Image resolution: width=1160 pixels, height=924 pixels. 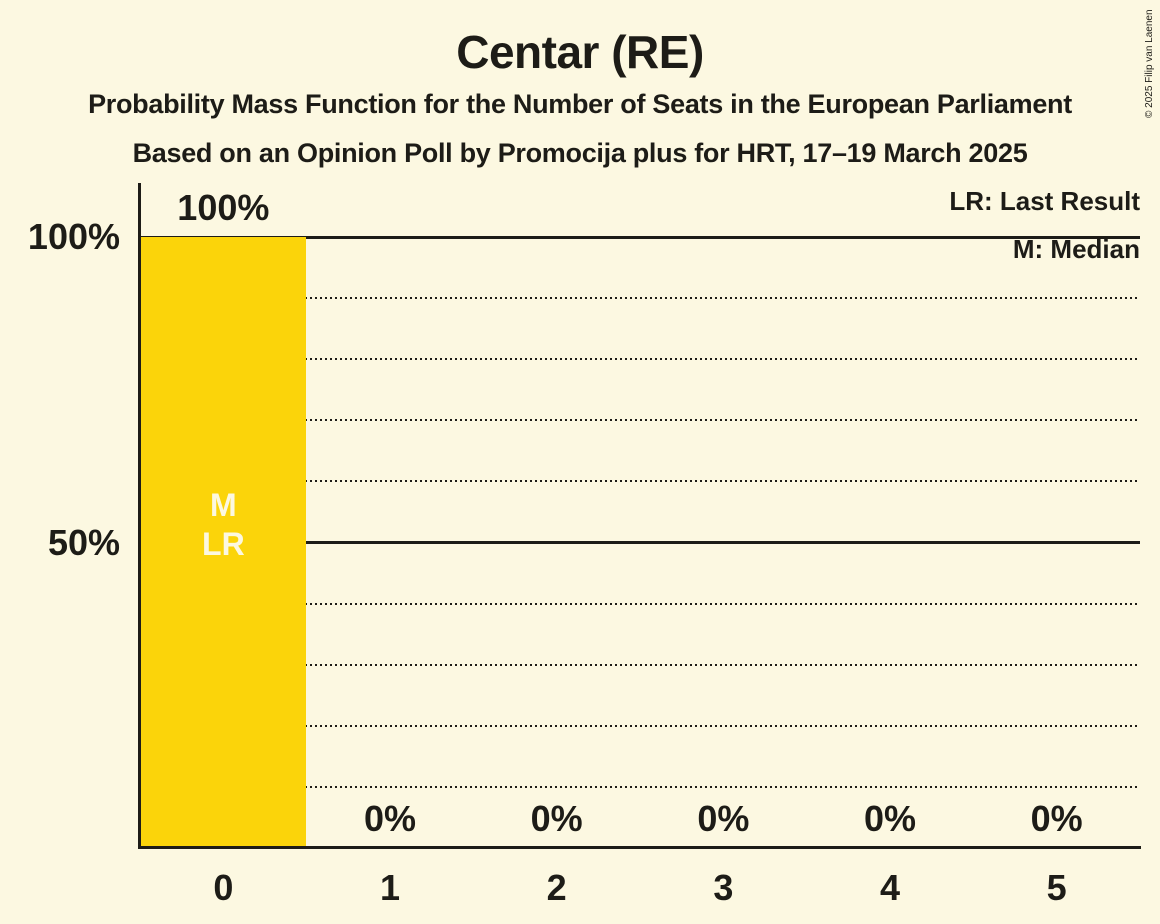 I want to click on x-tick-label-4: 4, so click(x=890, y=887).